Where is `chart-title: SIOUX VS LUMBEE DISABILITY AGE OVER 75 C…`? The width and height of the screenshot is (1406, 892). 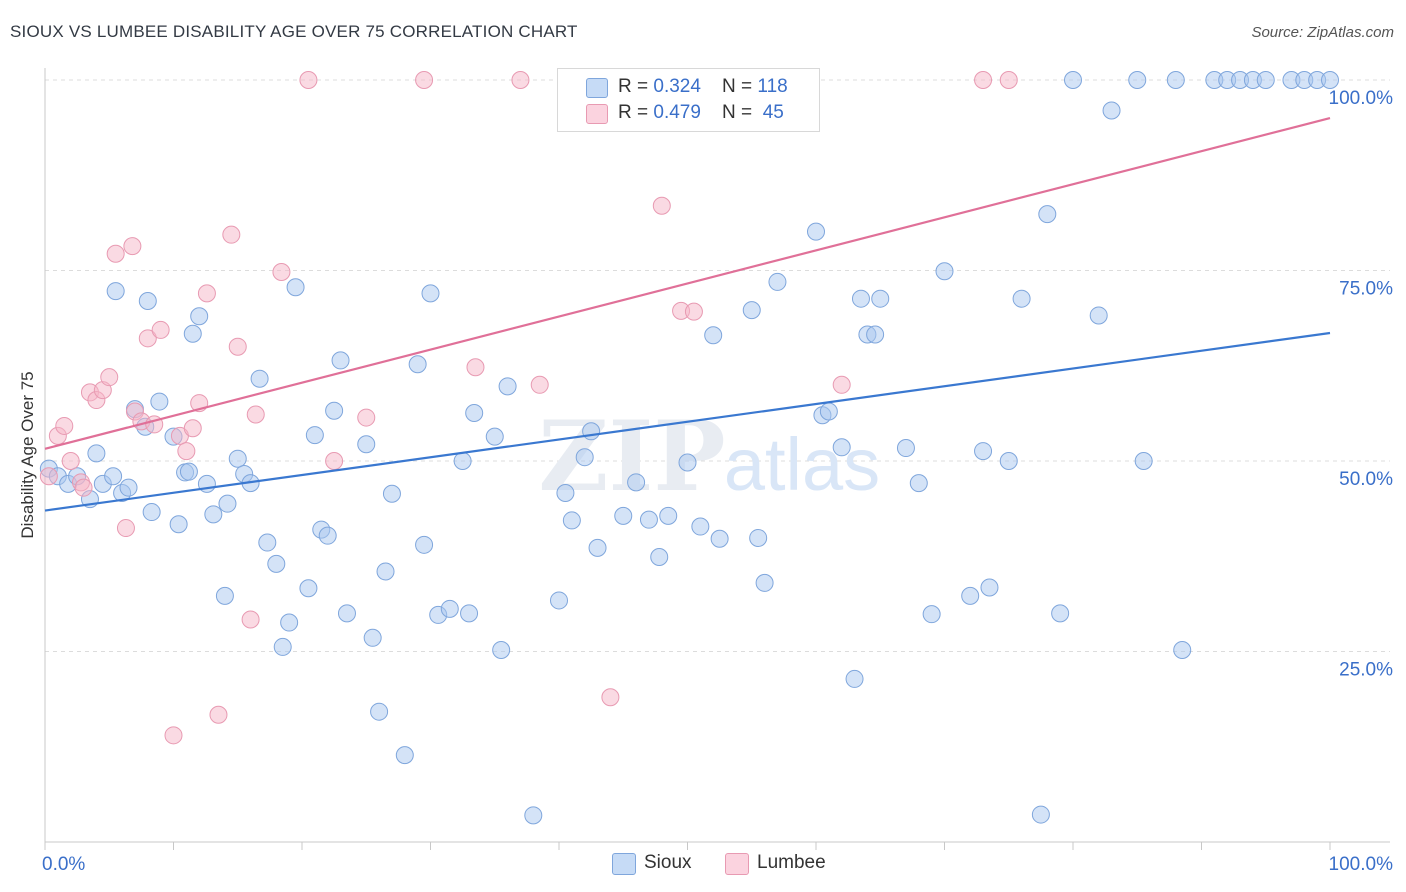 chart-title: SIOUX VS LUMBEE DISABILITY AGE OVER 75 C… is located at coordinates (294, 31).